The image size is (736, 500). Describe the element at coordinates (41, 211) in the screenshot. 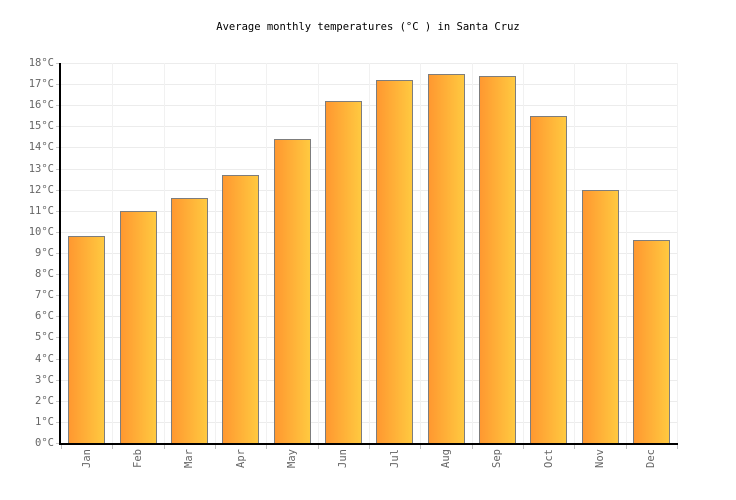

I see `y-axis-label: 11°C` at that location.